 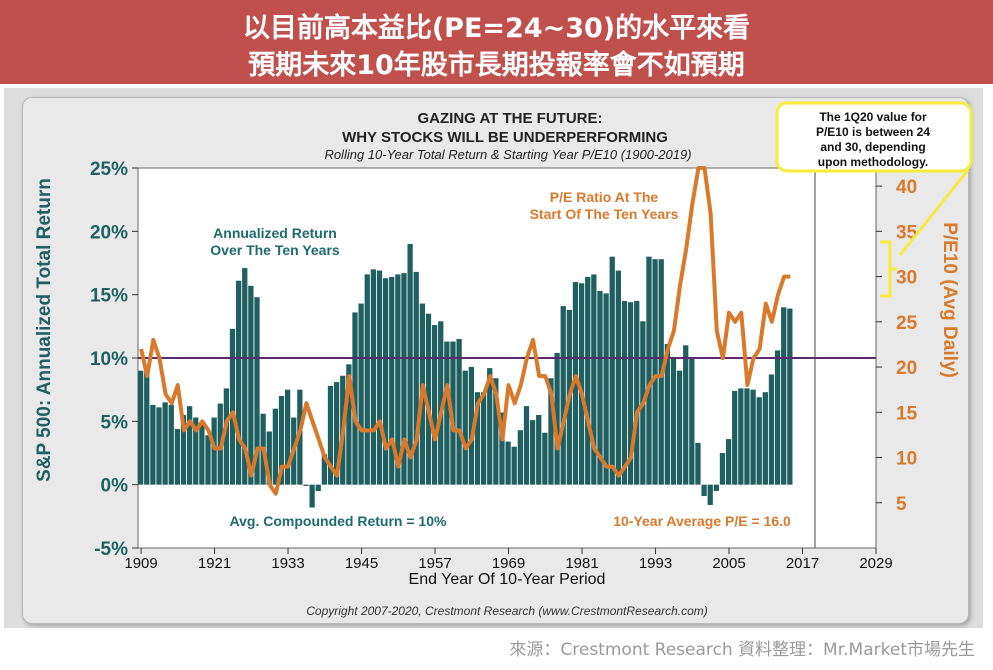 What do you see at coordinates (604, 214) in the screenshot?
I see `pe-label-line-2: Start Of The Ten Years` at bounding box center [604, 214].